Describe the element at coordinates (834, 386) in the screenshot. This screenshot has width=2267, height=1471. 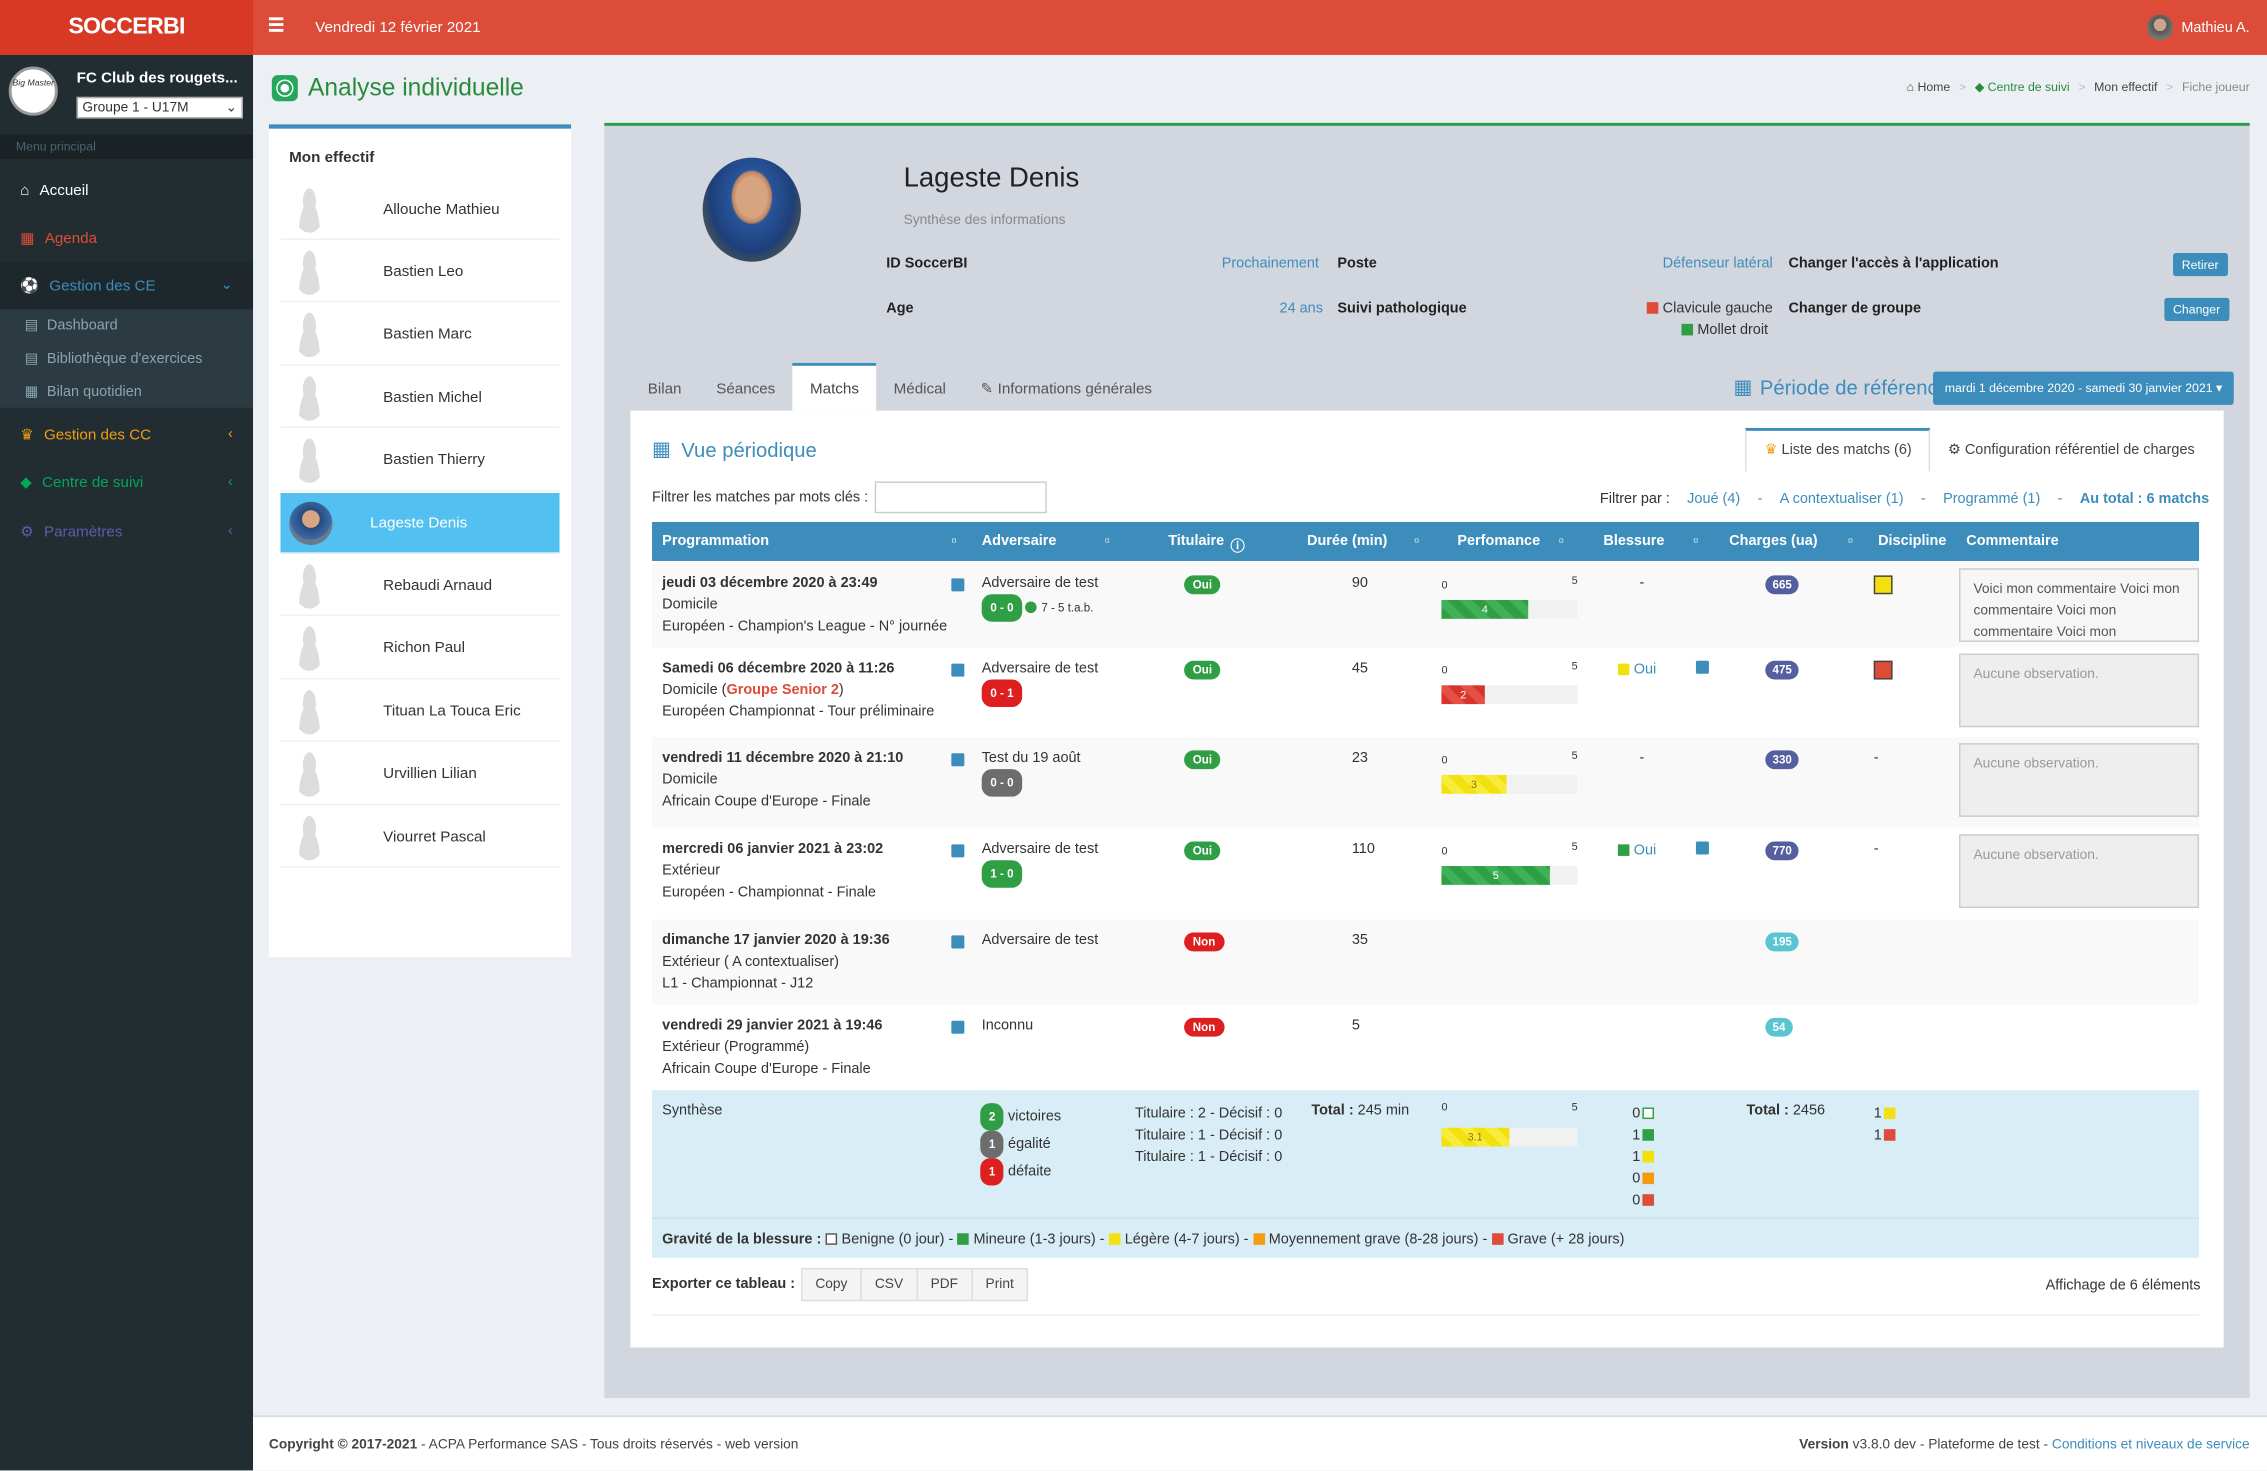
I see `tab-matchs: Matchs` at that location.